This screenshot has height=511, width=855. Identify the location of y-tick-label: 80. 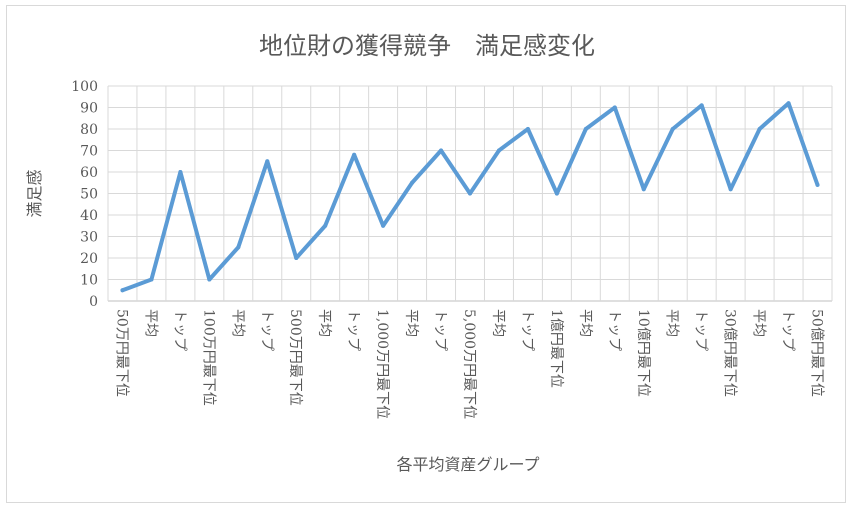
(89, 130).